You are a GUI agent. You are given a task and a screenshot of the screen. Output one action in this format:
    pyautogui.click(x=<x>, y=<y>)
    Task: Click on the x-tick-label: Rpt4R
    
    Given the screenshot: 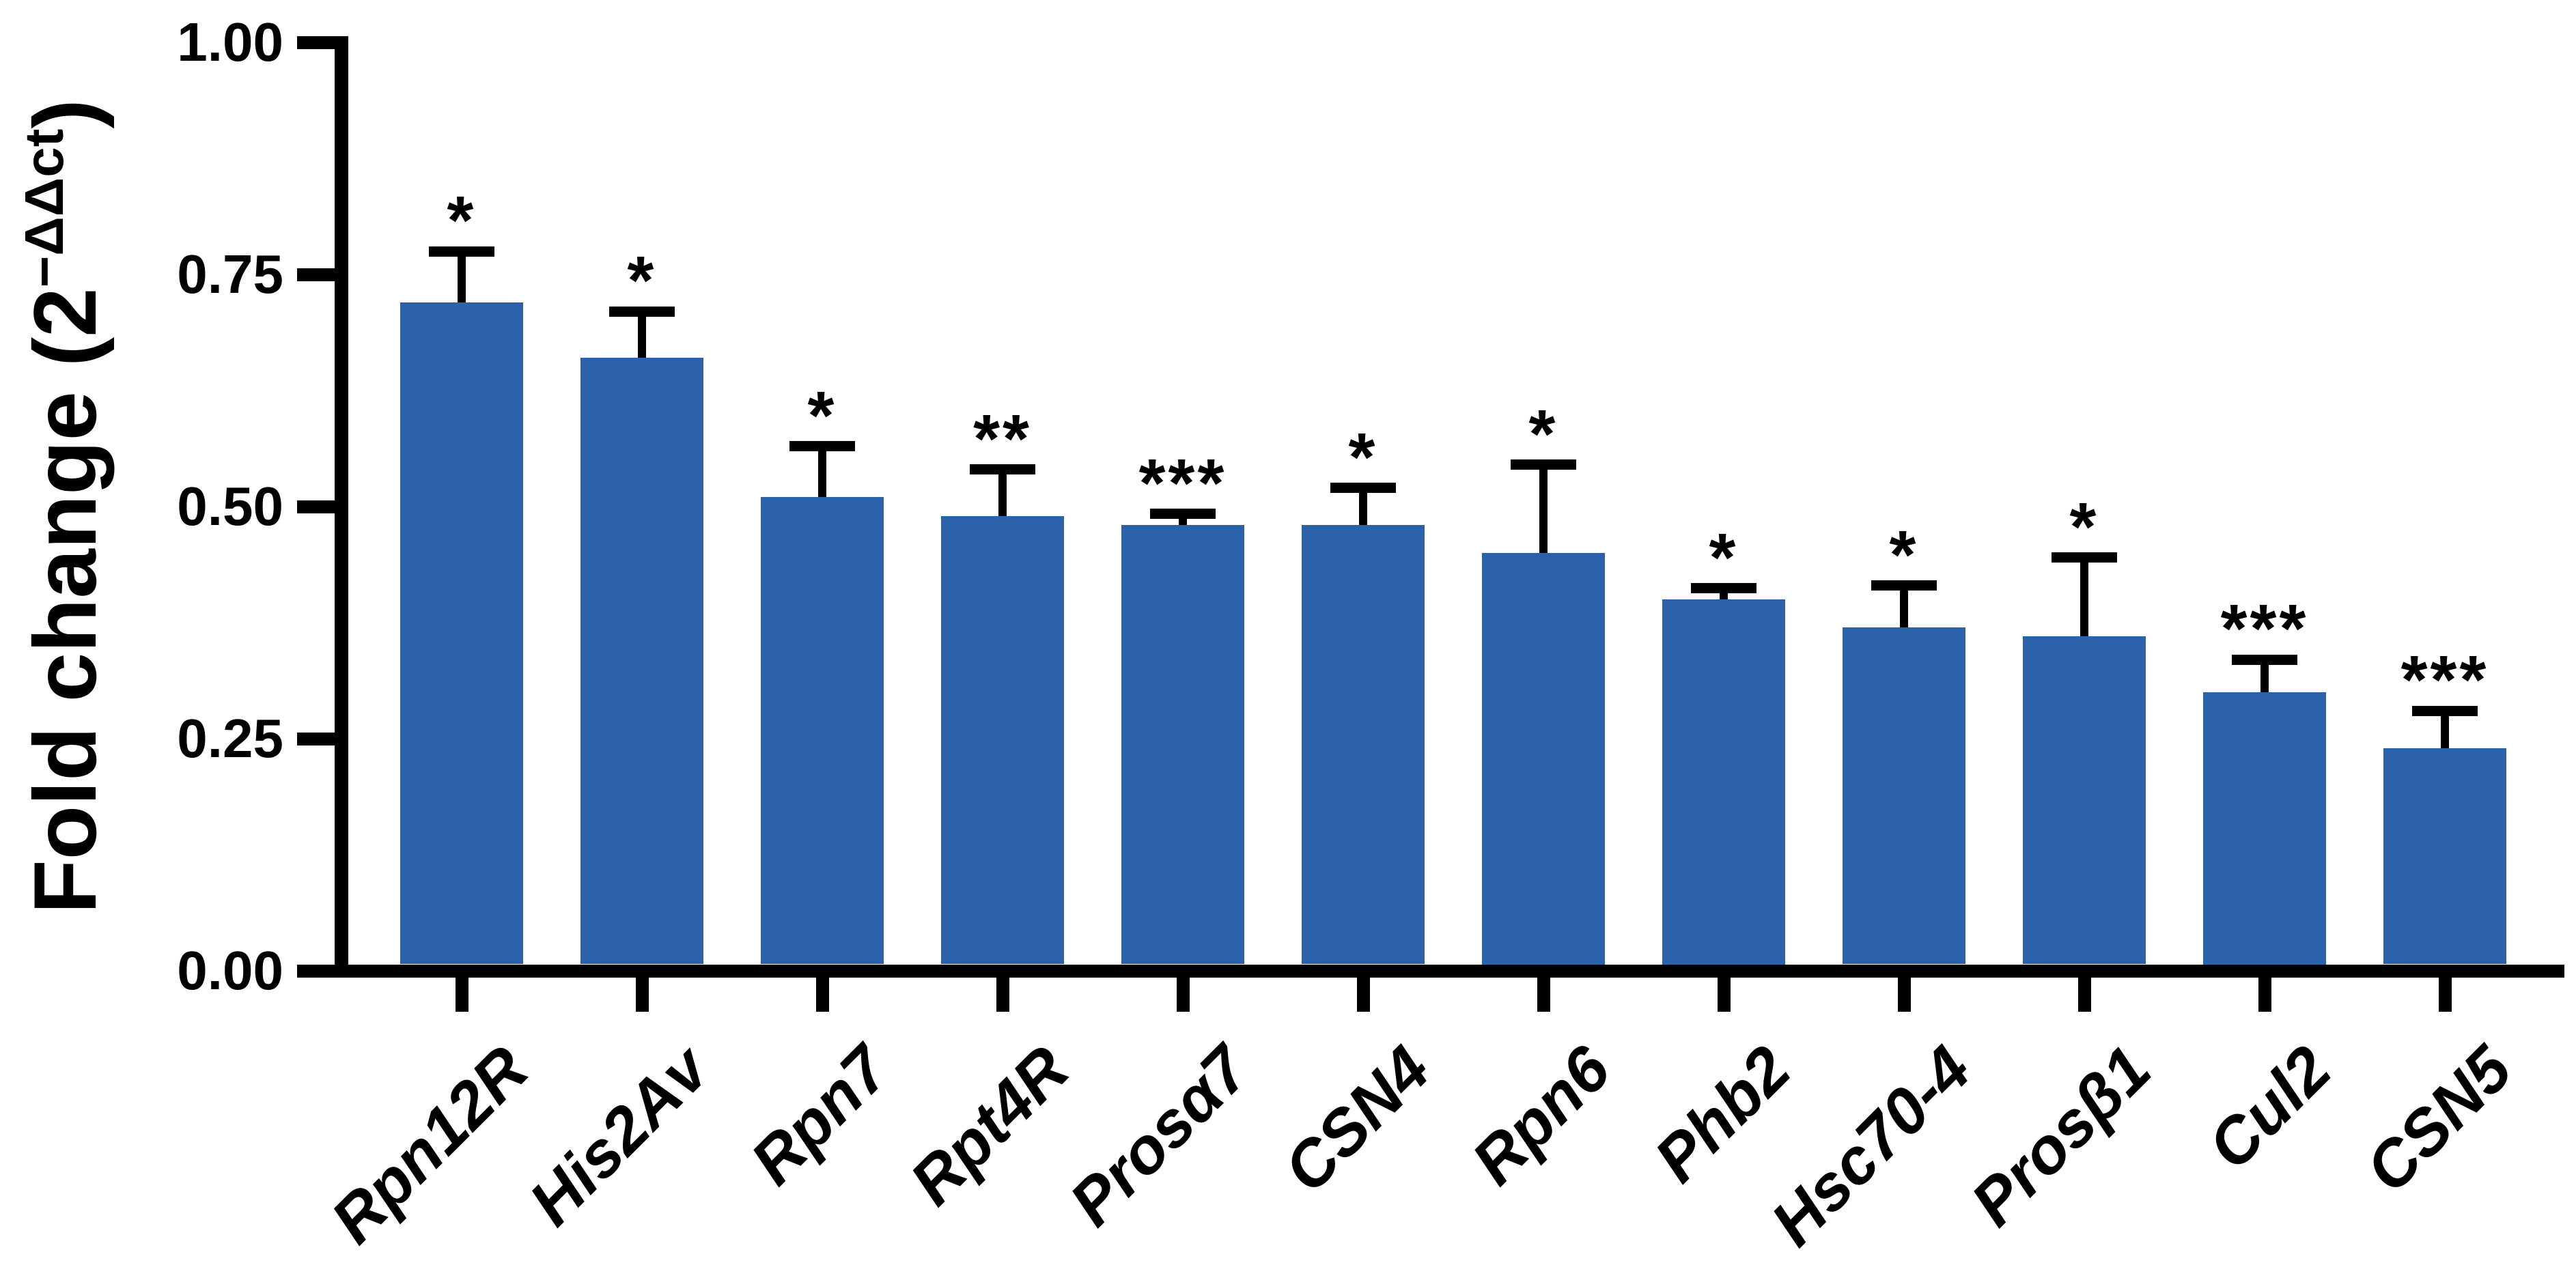 What is the action you would take?
    pyautogui.click(x=989, y=1126)
    